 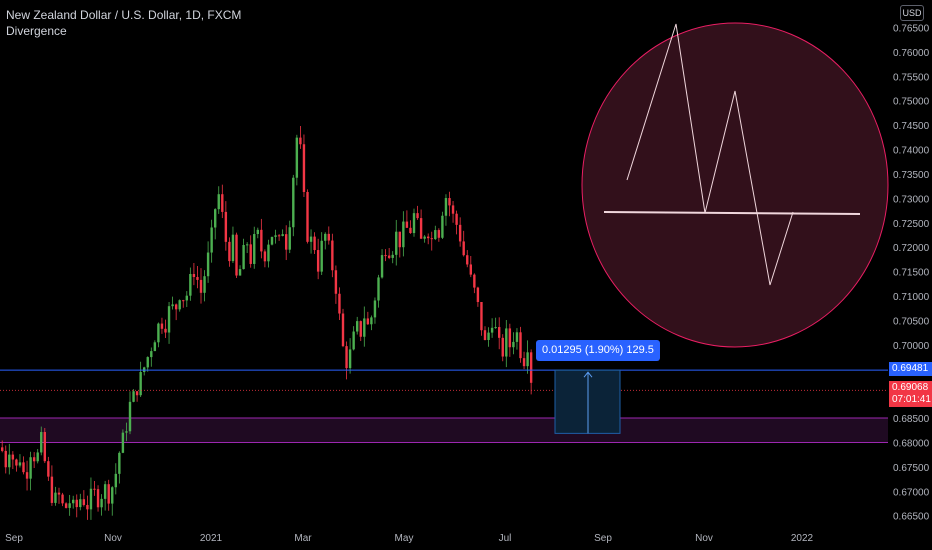 I want to click on last-price-tag: 0.69068 07:01:41, so click(x=910, y=394).